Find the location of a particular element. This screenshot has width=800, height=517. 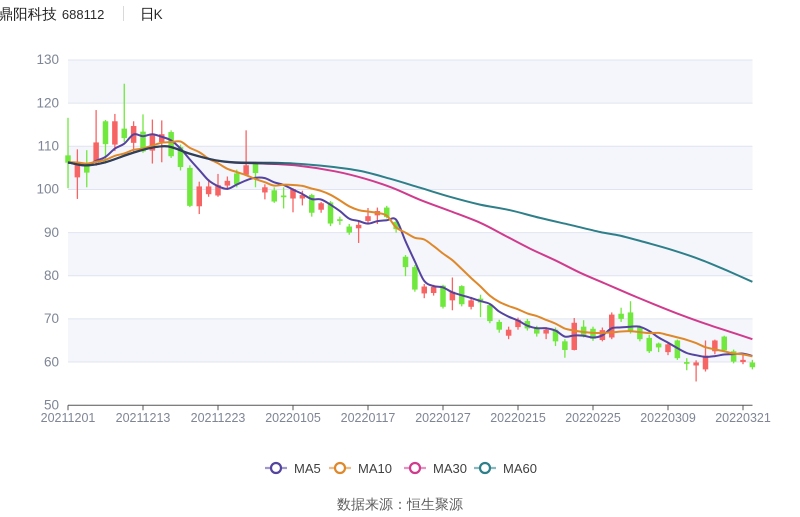

svg-text: MA5 is located at coordinates (307, 468).